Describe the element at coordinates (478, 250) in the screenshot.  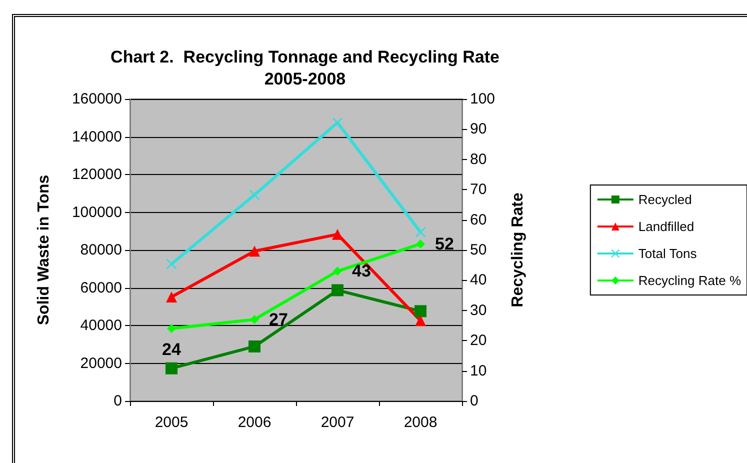
I see `y2-tick-label: 50` at that location.